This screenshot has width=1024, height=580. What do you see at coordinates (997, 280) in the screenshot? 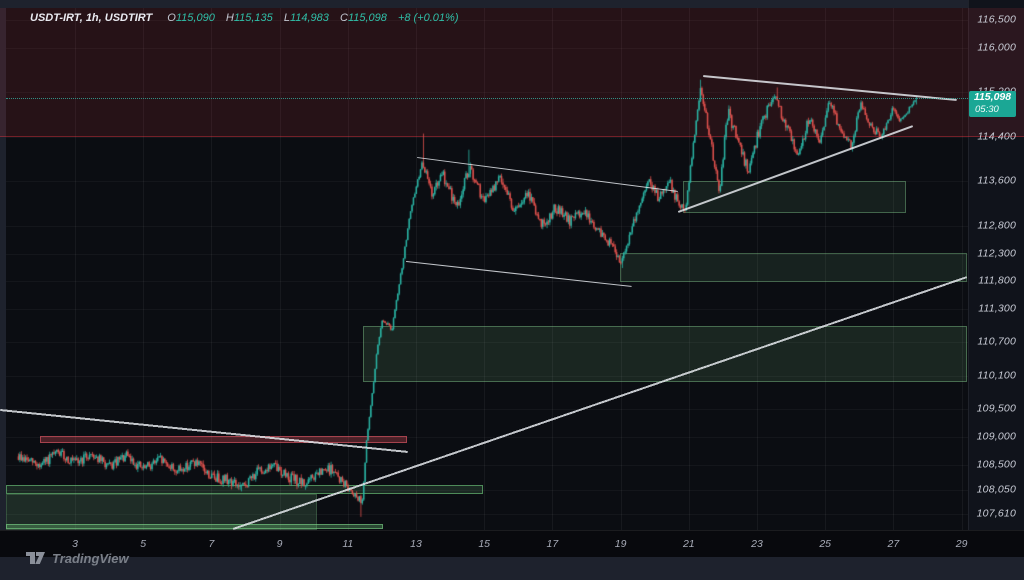
I see `price-axis-label: 111,800` at bounding box center [997, 280].